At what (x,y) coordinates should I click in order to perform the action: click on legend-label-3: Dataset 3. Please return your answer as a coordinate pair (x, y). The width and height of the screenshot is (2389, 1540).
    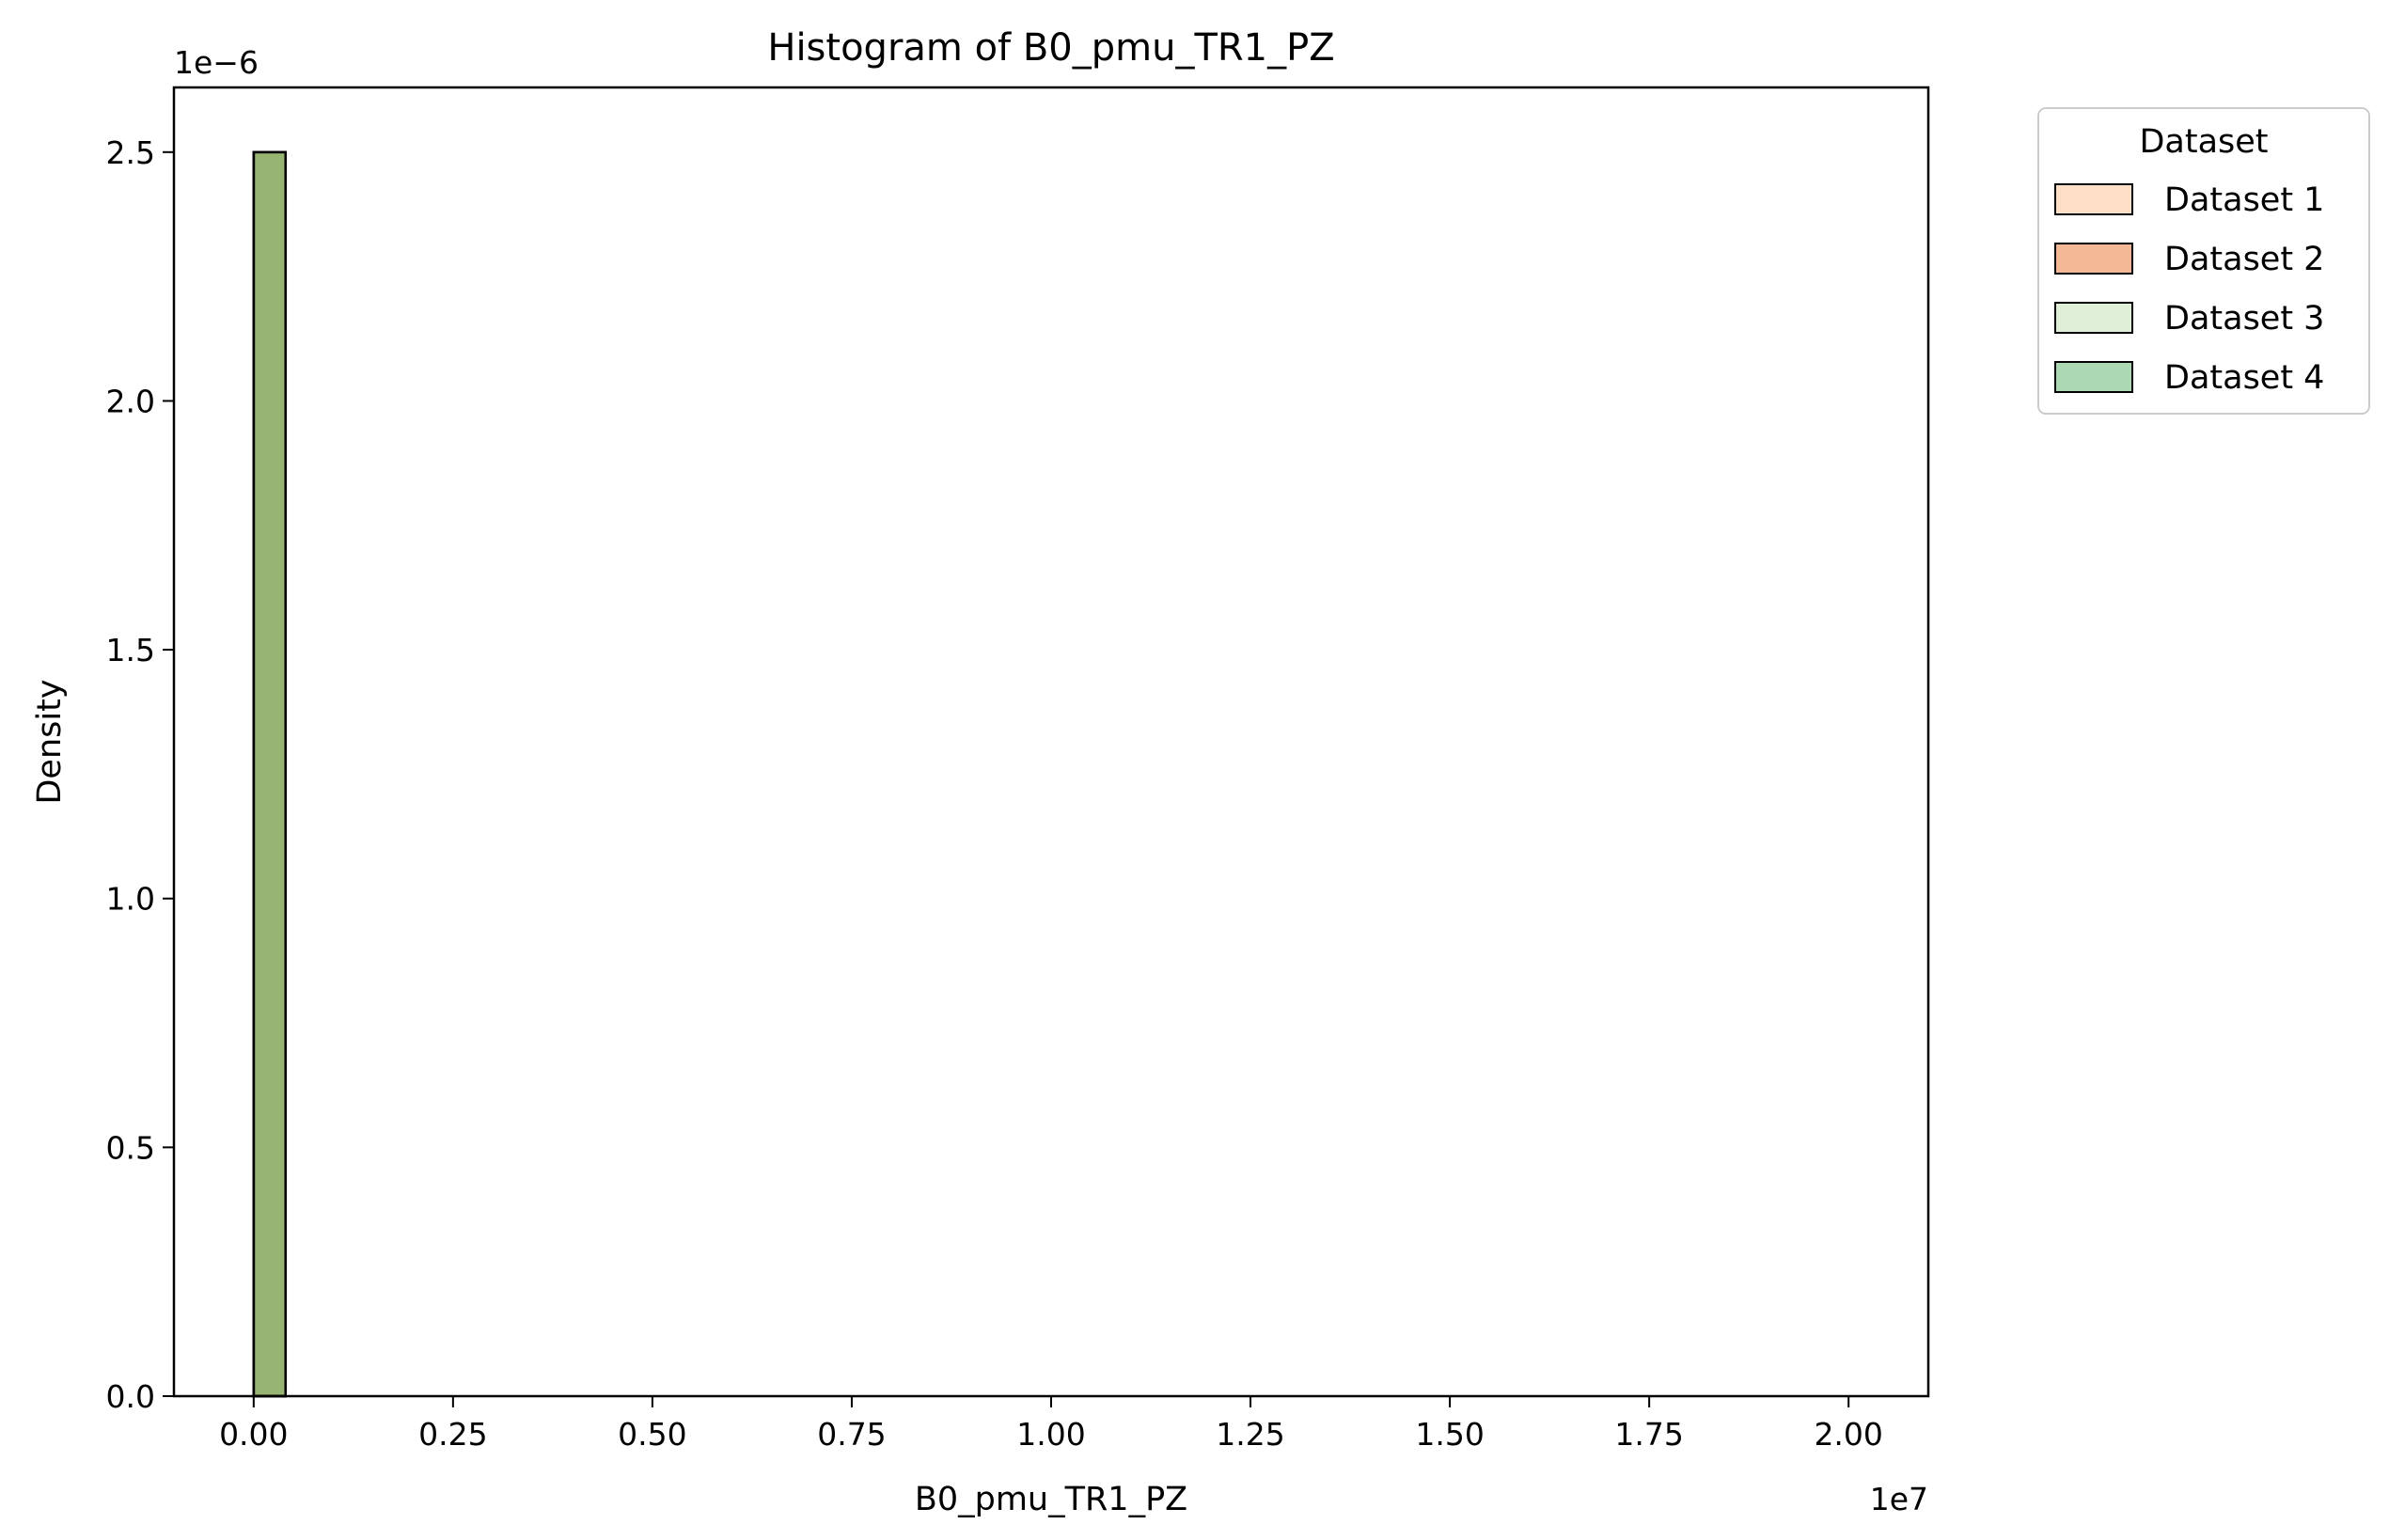
    Looking at the image, I should click on (2244, 319).